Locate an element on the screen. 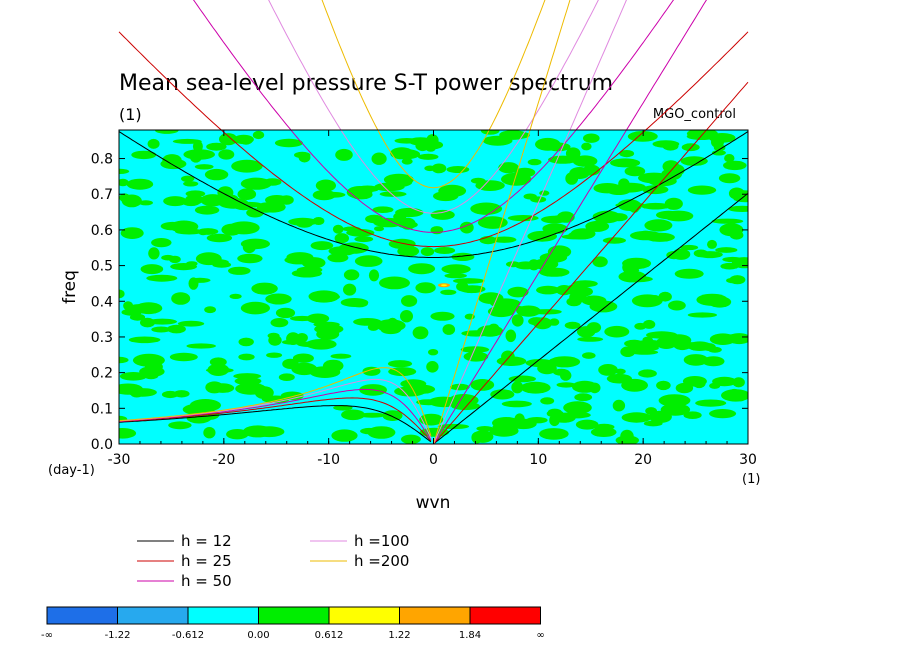 This screenshot has width=904, height=654. legend-label: h = 50 is located at coordinates (206, 581).